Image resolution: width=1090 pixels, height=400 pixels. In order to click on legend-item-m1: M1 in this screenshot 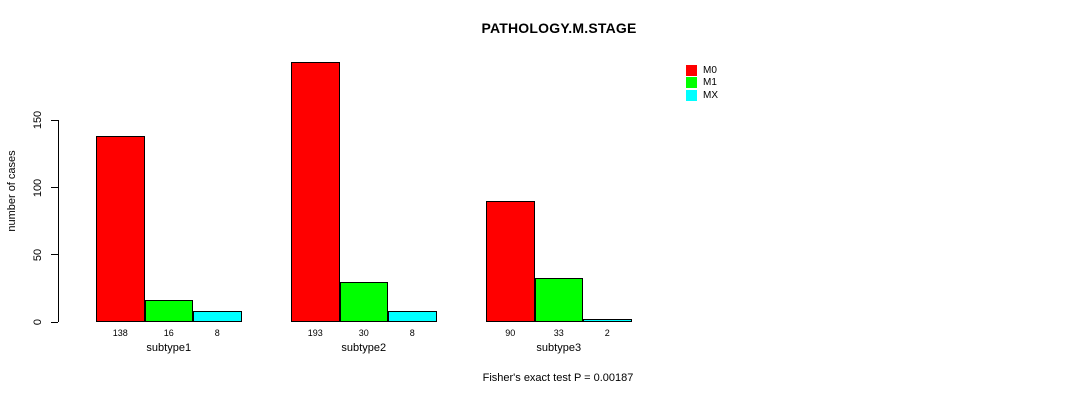, I will do `click(702, 83)`.